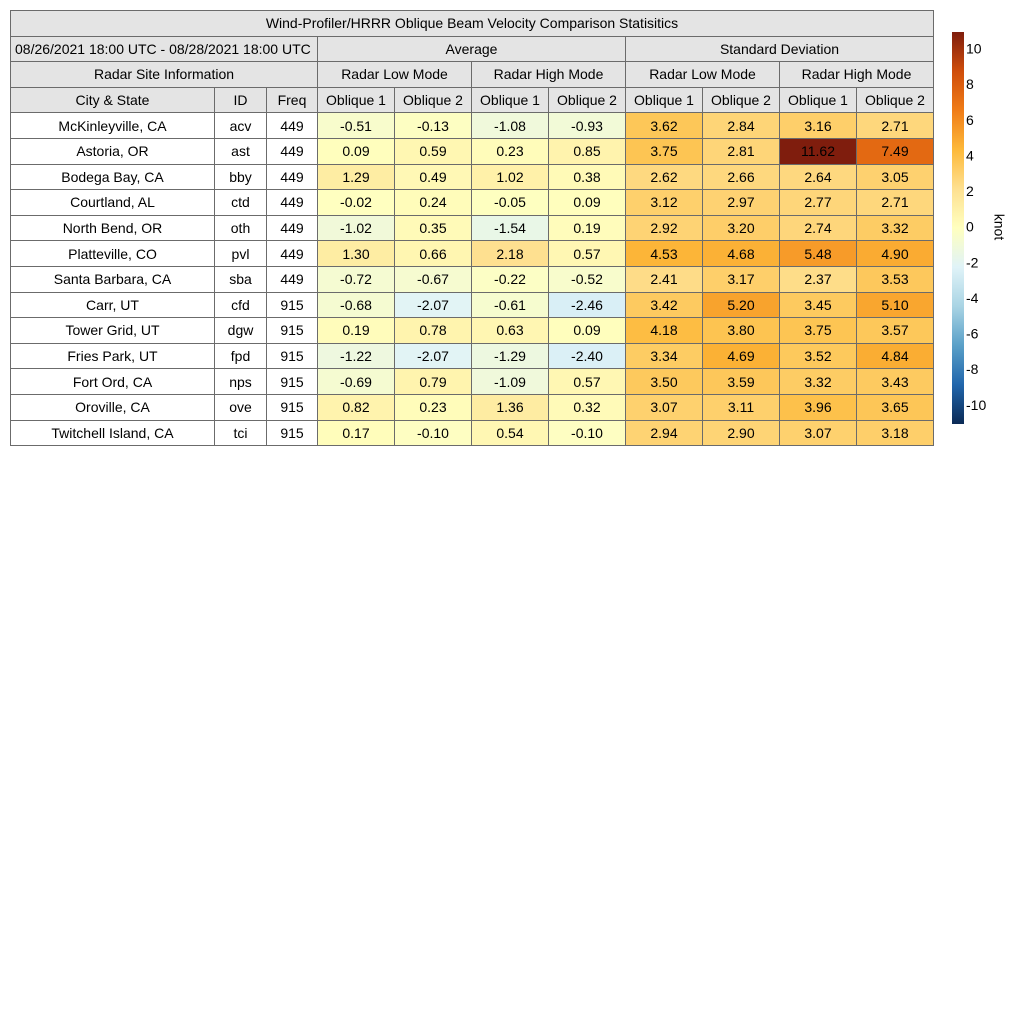 This screenshot has width=1024, height=1024. I want to click on sd-high-oblique2-header: Oblique 2, so click(895, 100).